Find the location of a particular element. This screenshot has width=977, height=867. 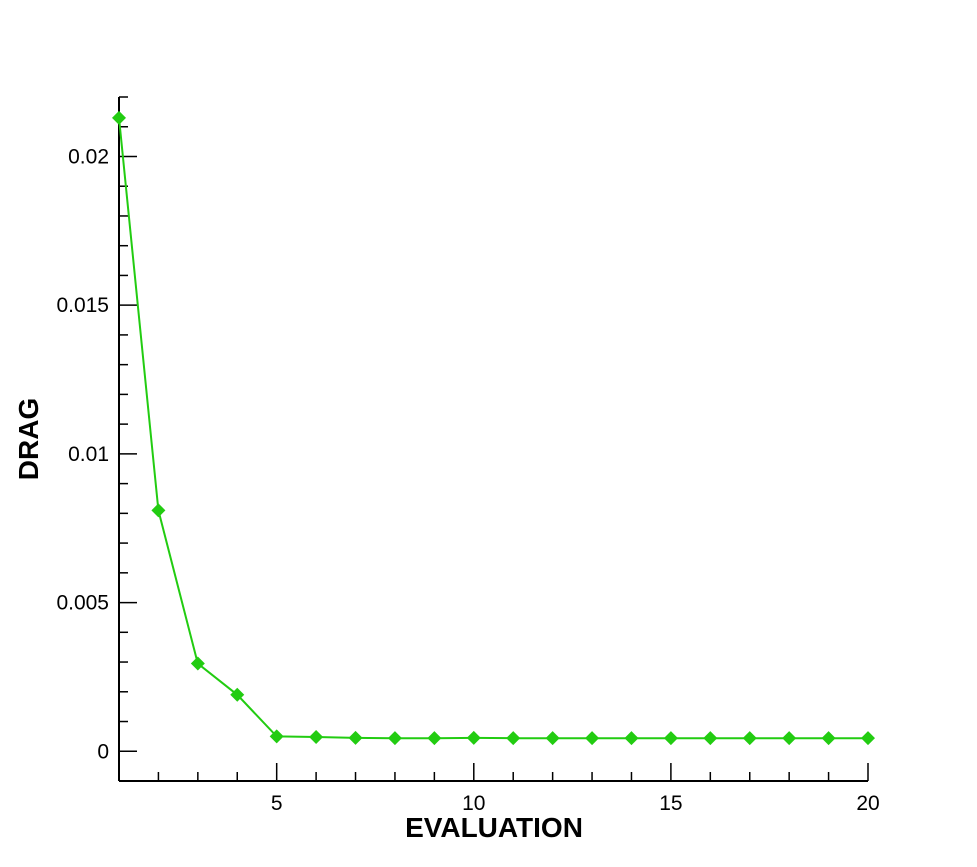

y-axis-title: DRAG is located at coordinates (28, 439).